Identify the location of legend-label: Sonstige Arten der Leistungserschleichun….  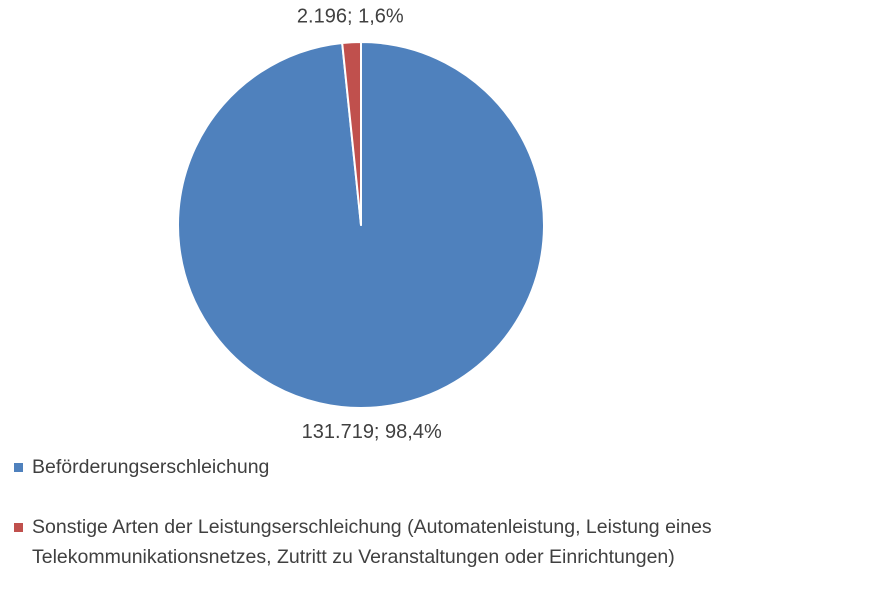
(372, 542).